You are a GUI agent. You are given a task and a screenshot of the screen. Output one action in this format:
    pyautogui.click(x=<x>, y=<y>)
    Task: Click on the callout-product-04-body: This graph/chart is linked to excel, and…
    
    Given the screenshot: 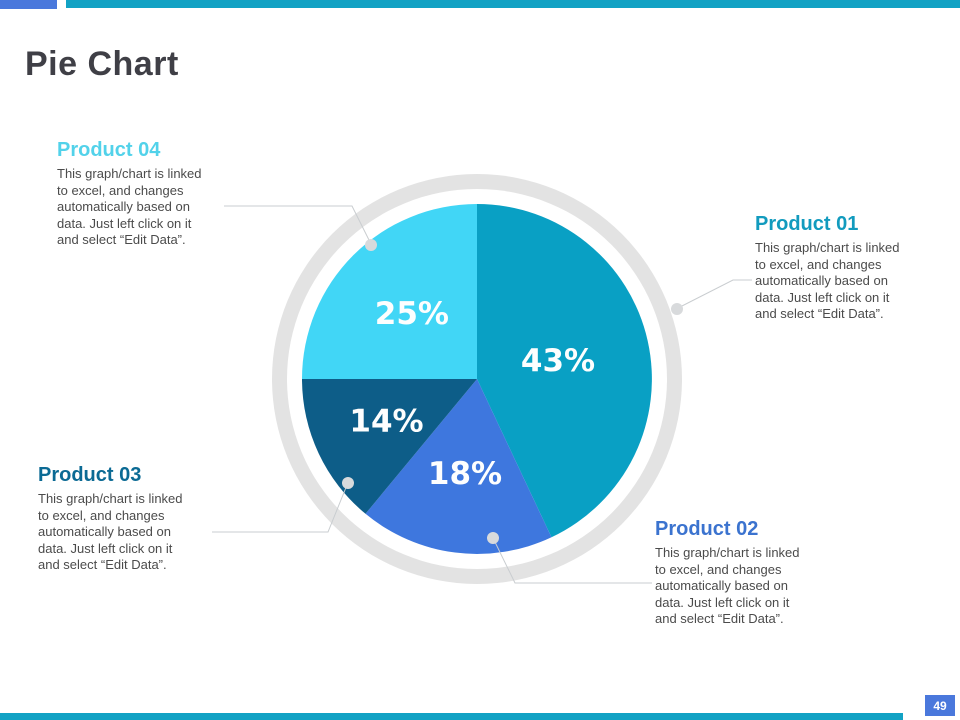 What is the action you would take?
    pyautogui.click(x=129, y=206)
    